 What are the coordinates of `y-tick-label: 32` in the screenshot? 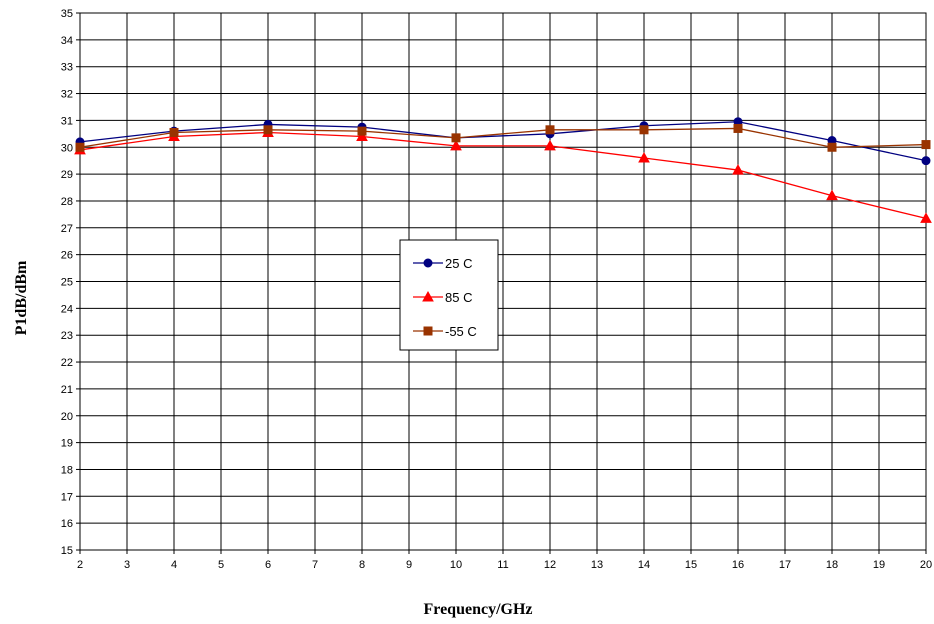 It's located at (67, 95).